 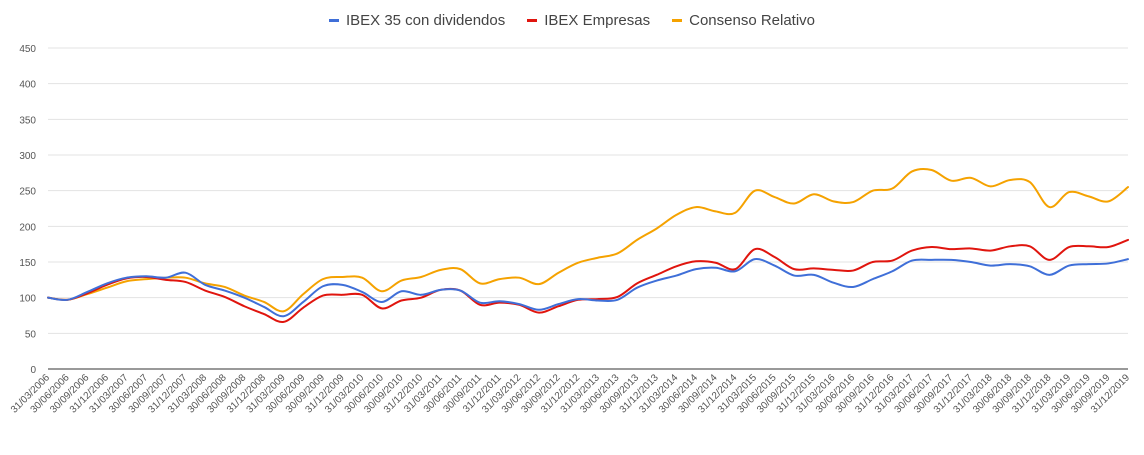 I want to click on y-tick-label: 350, so click(x=27, y=120).